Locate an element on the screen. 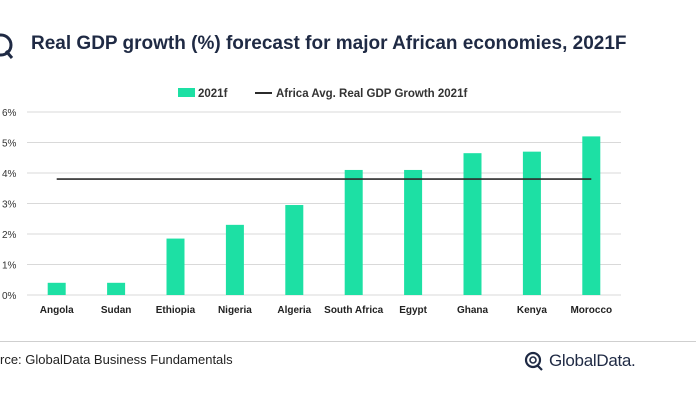  x-tick-label: Nigeria is located at coordinates (235, 310).